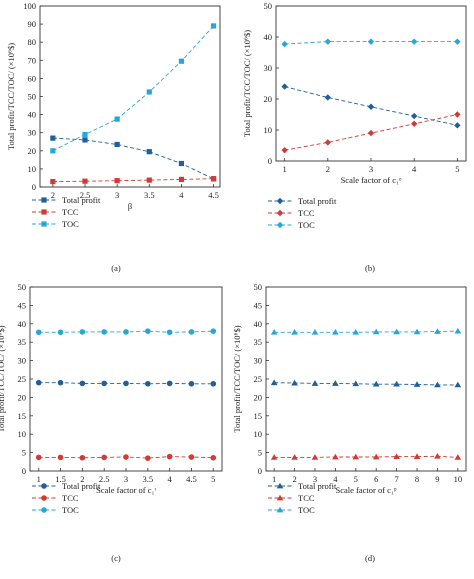 Image resolution: width=474 pixels, height=579 pixels. I want to click on y-tick-label: 30, so click(32, 133).